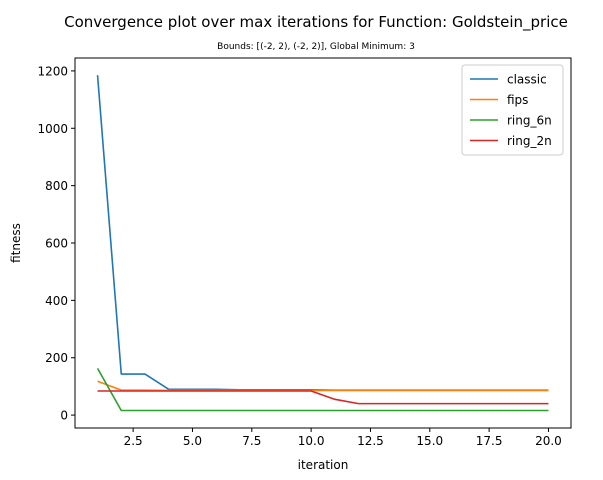 The height and width of the screenshot is (480, 603). I want to click on legend-box, so click(512, 110).